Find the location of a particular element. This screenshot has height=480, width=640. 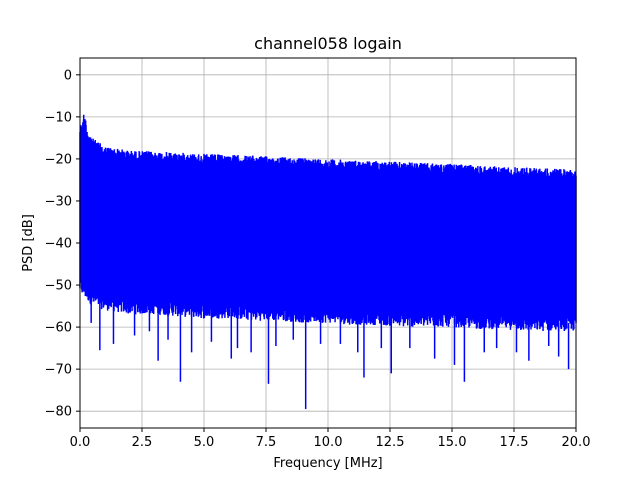

x-tick-label: 10.0 is located at coordinates (328, 442).